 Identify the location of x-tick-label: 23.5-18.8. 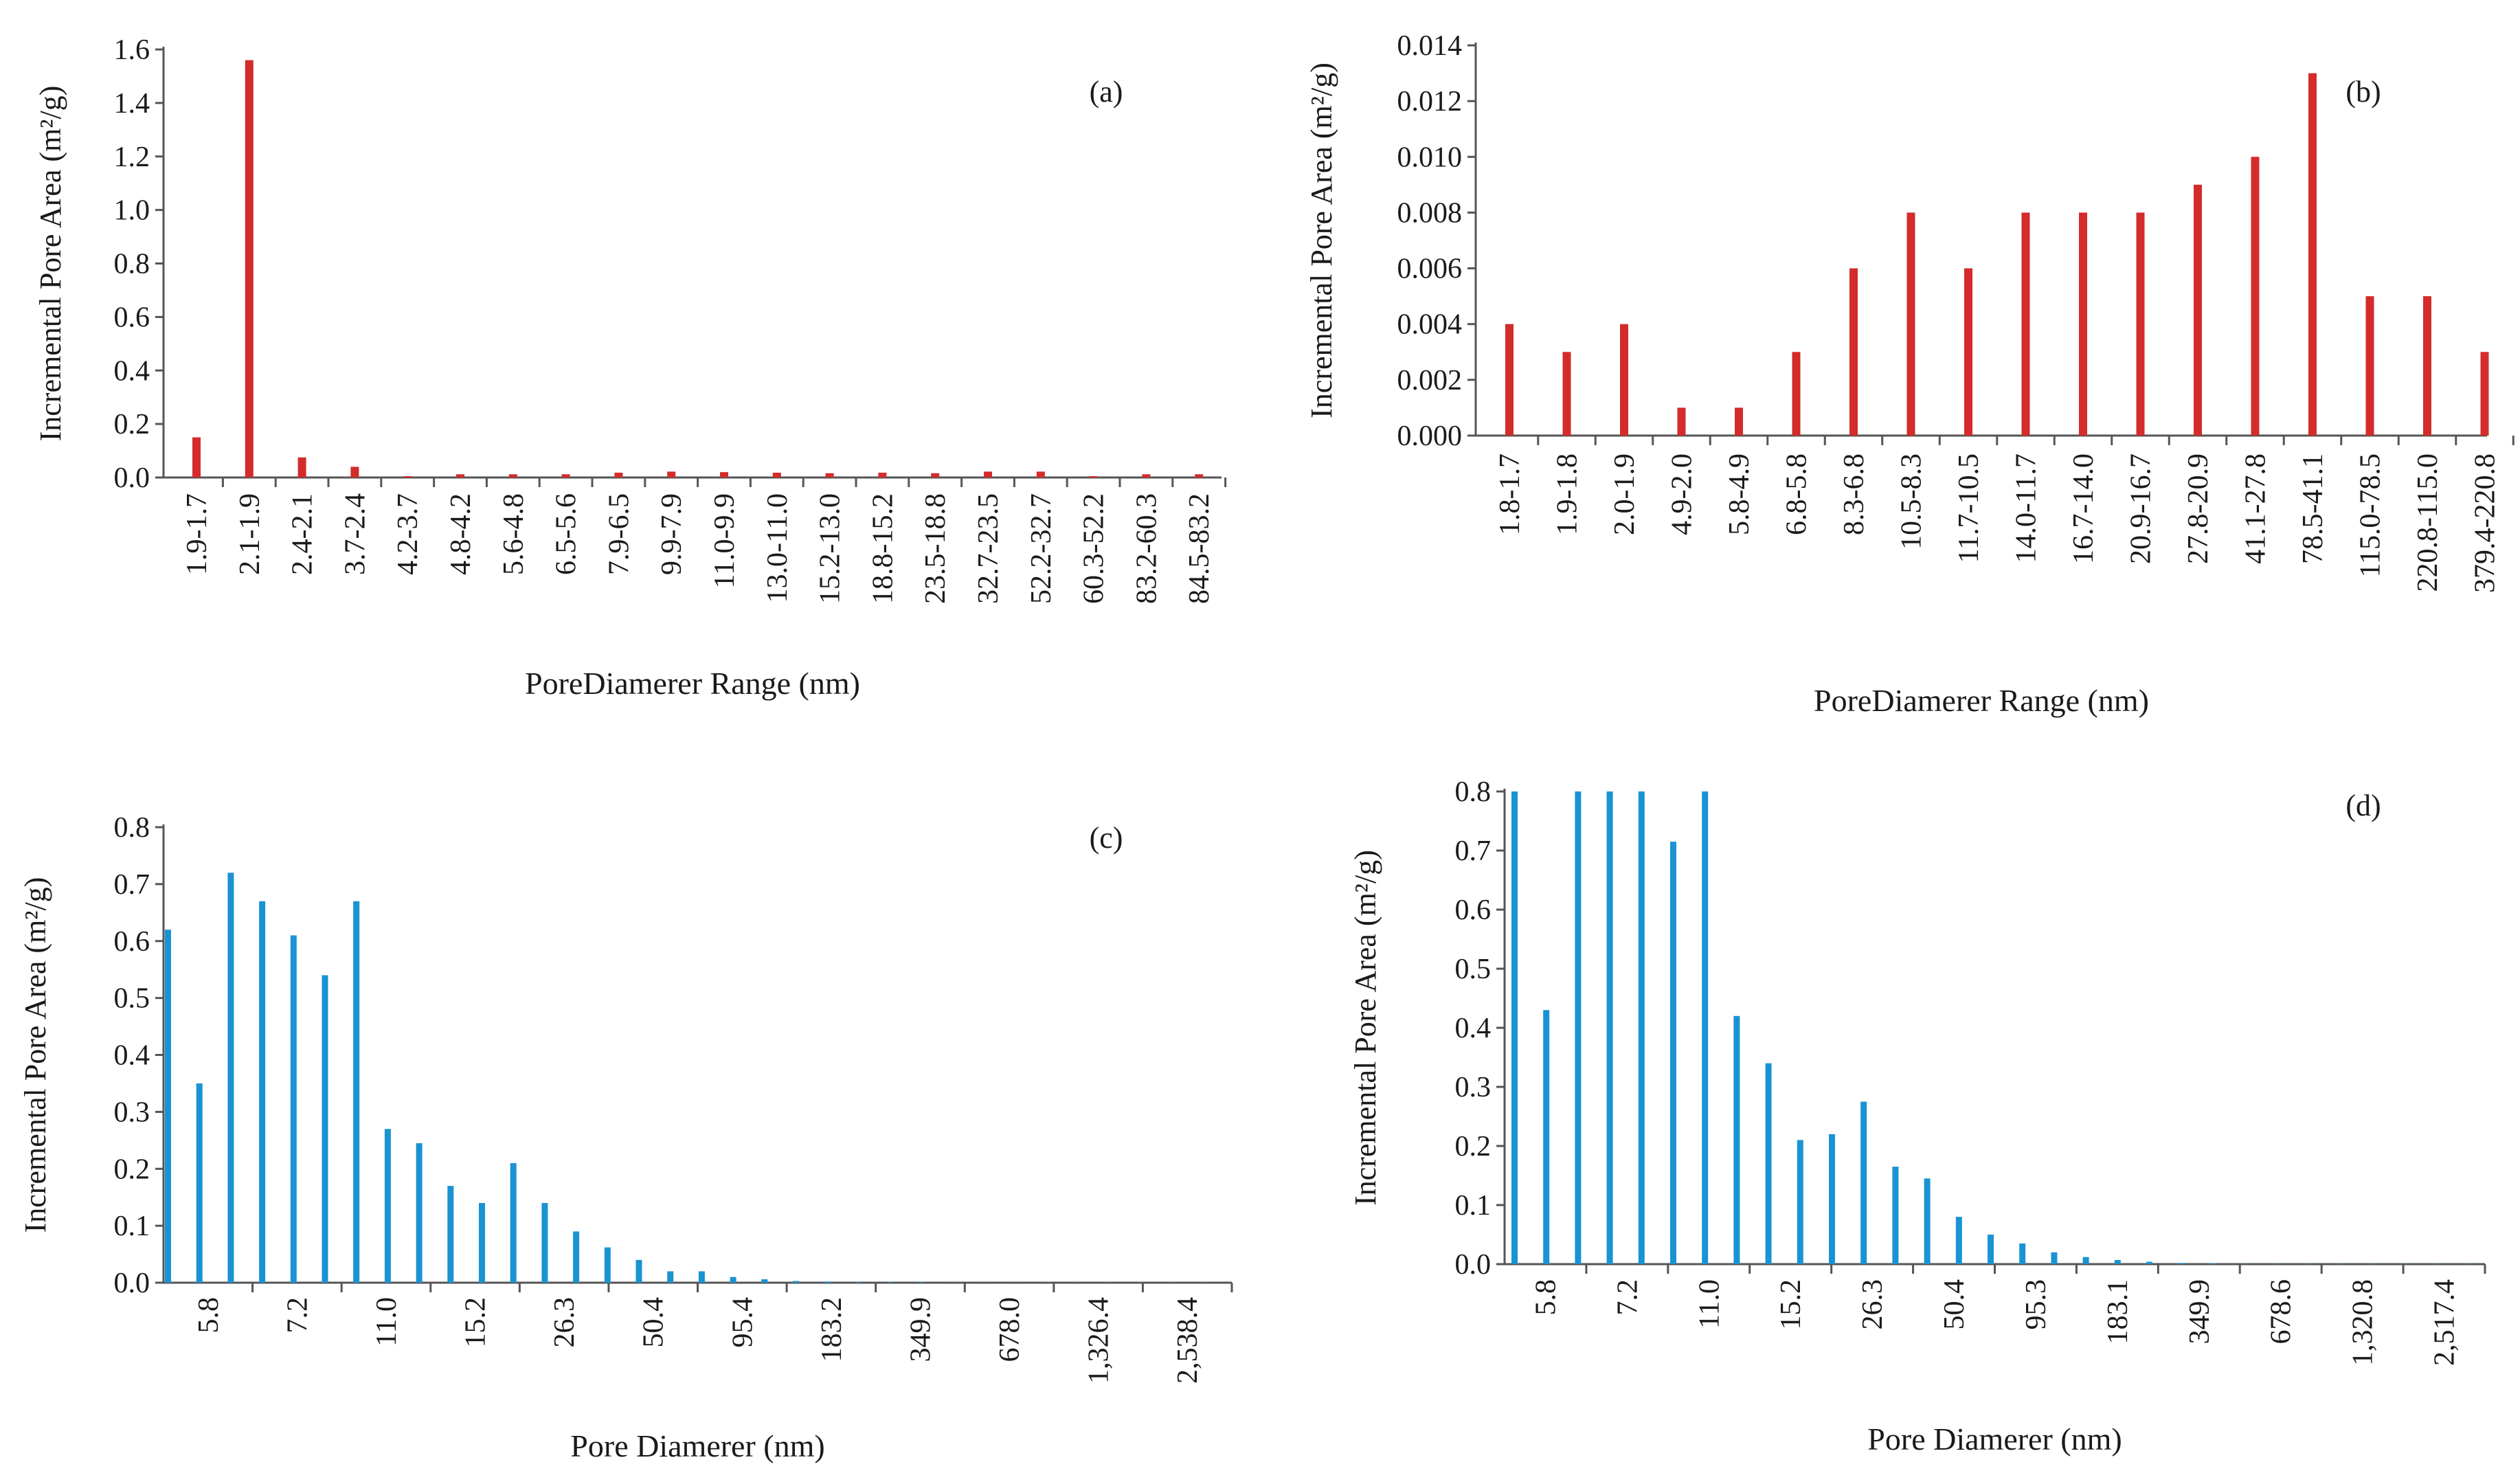
(936, 549).